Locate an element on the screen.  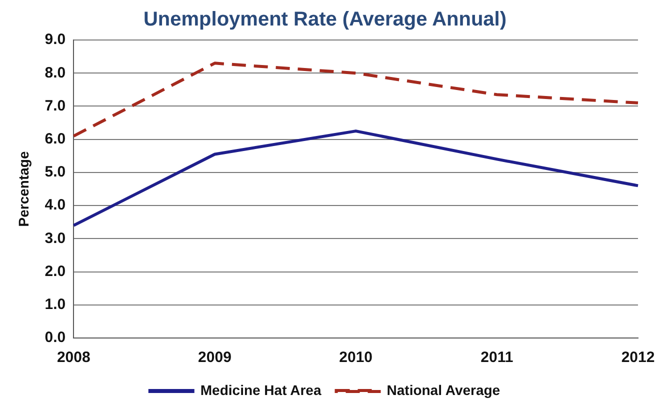
y-axis-title: Percentage is located at coordinates (23, 189).